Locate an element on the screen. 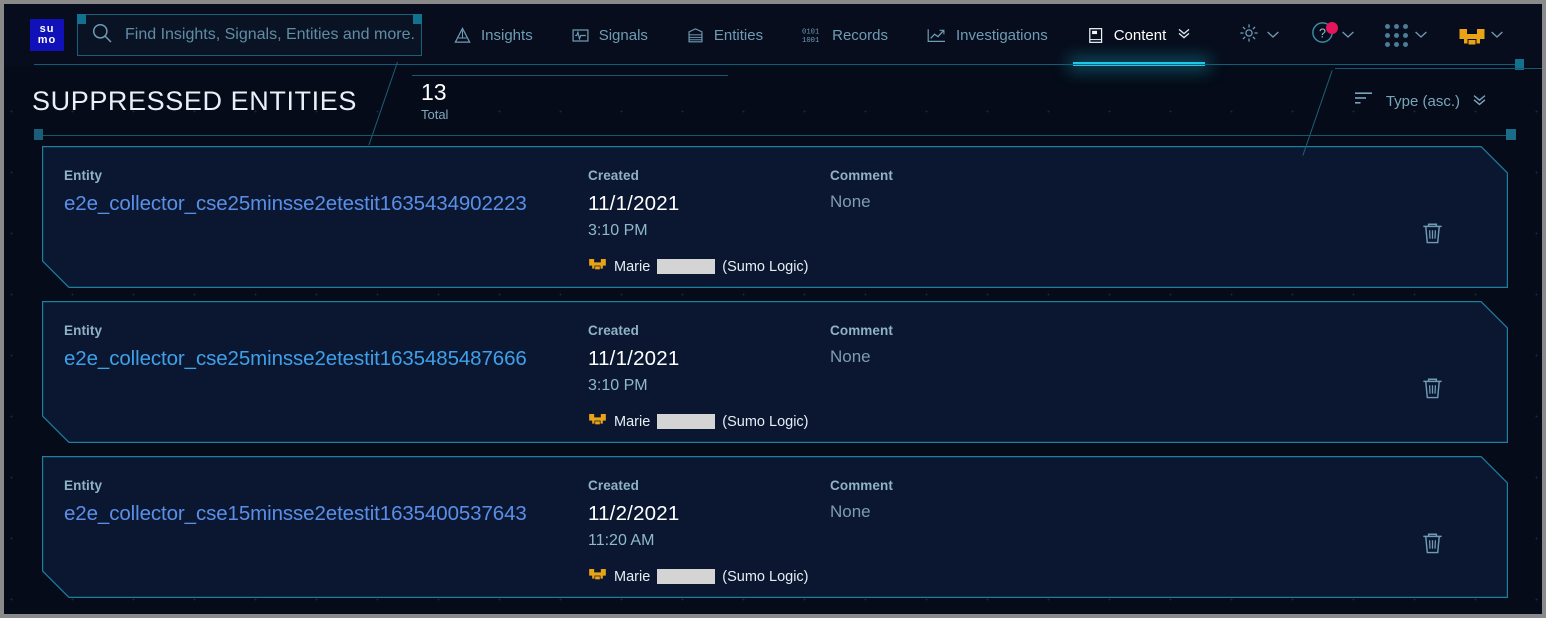 This screenshot has width=1546, height=618. total-count-value: 13 is located at coordinates (433, 92).